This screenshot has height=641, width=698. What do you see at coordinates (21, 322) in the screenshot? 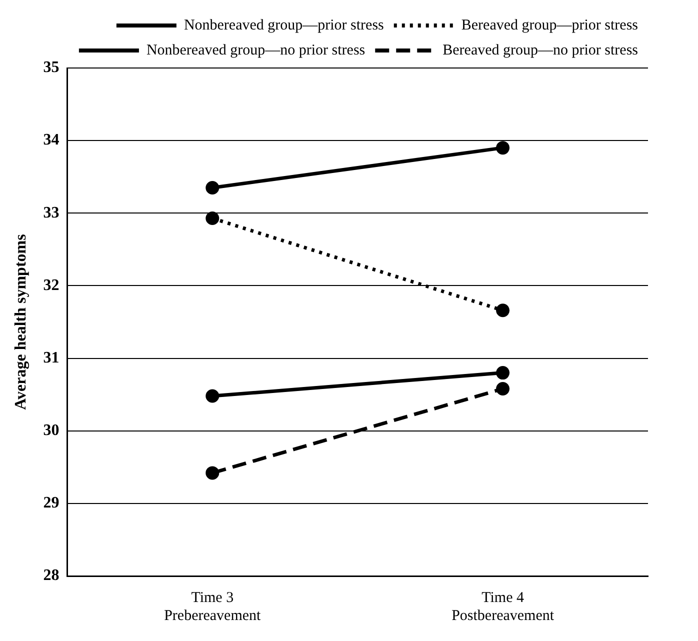
I see `y-axis-title: Average health symptoms` at bounding box center [21, 322].